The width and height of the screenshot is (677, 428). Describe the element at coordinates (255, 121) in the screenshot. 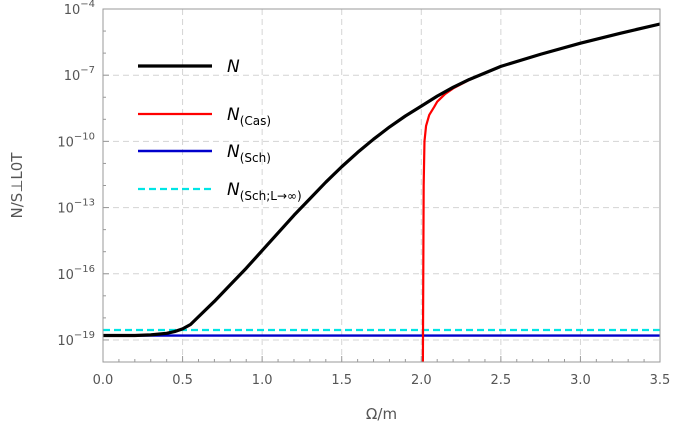

I see `legend-subscript: (Cas)` at that location.